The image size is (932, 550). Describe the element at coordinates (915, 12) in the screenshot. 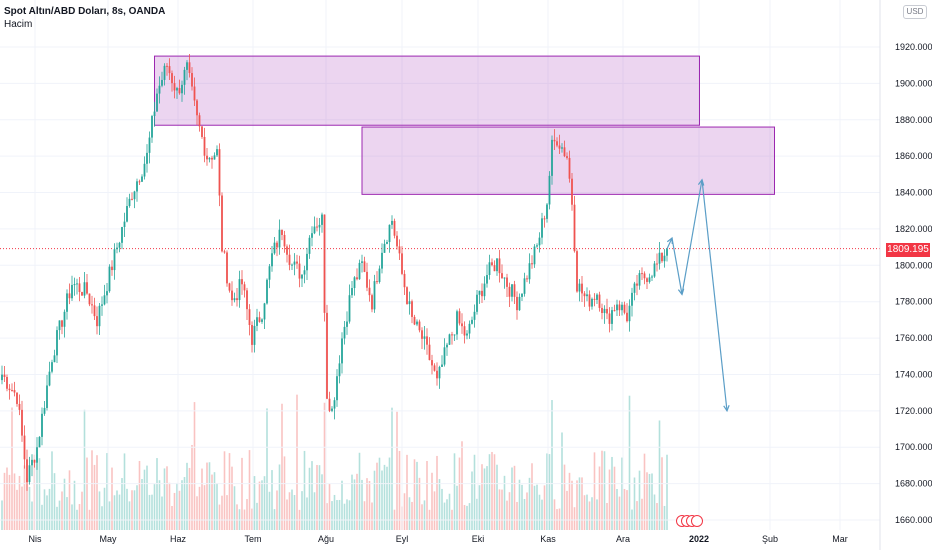

I see `currency-badge: USD` at that location.